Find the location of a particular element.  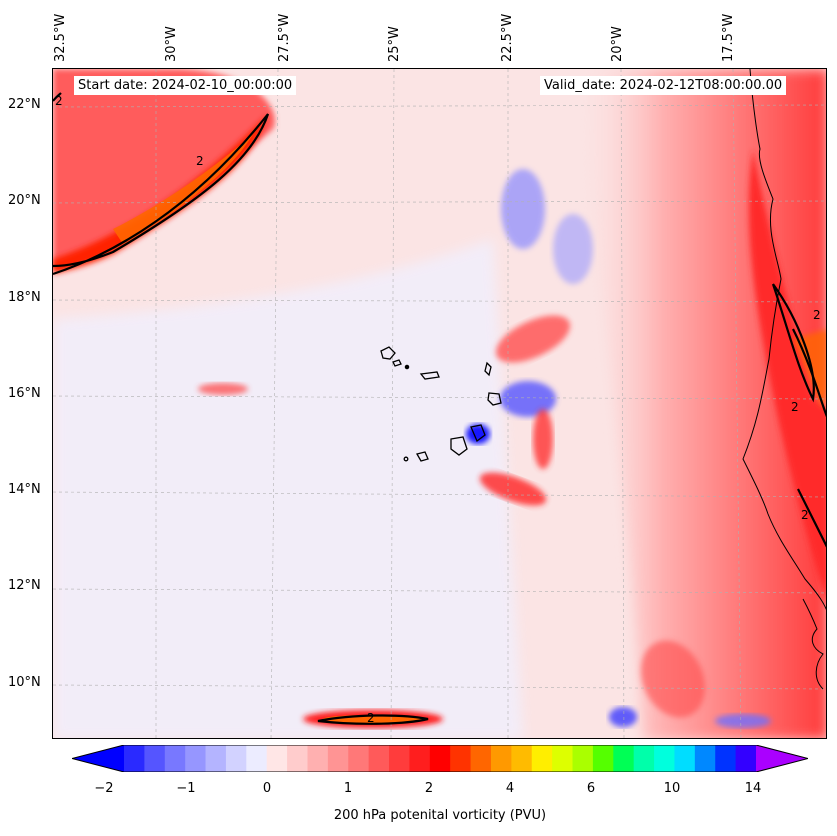

contour-label-south: 2 is located at coordinates (371, 718).